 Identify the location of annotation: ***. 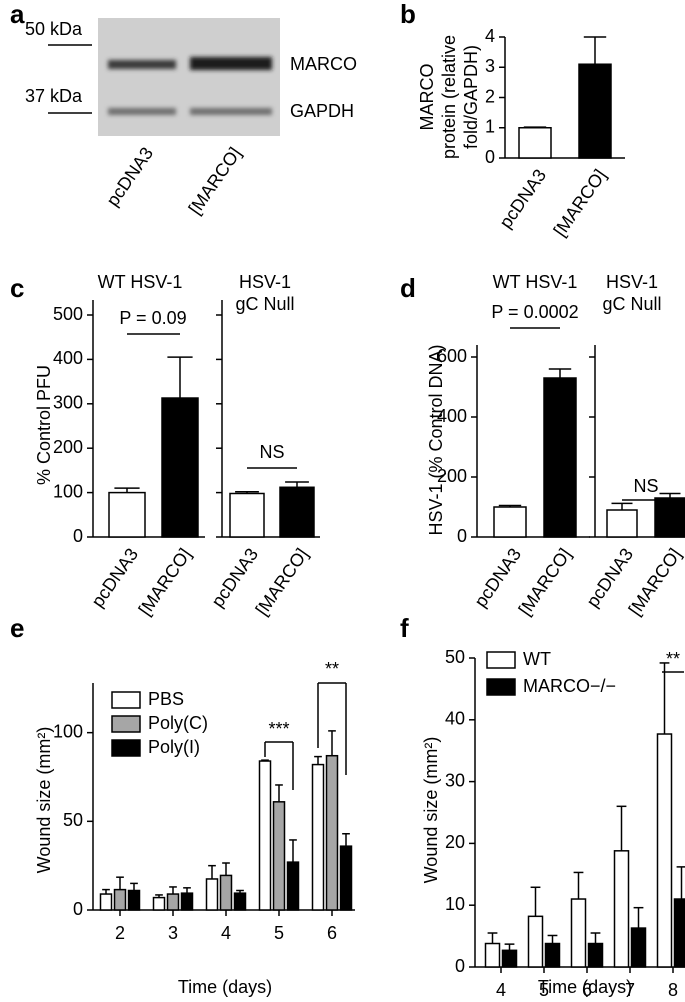
(278, 729).